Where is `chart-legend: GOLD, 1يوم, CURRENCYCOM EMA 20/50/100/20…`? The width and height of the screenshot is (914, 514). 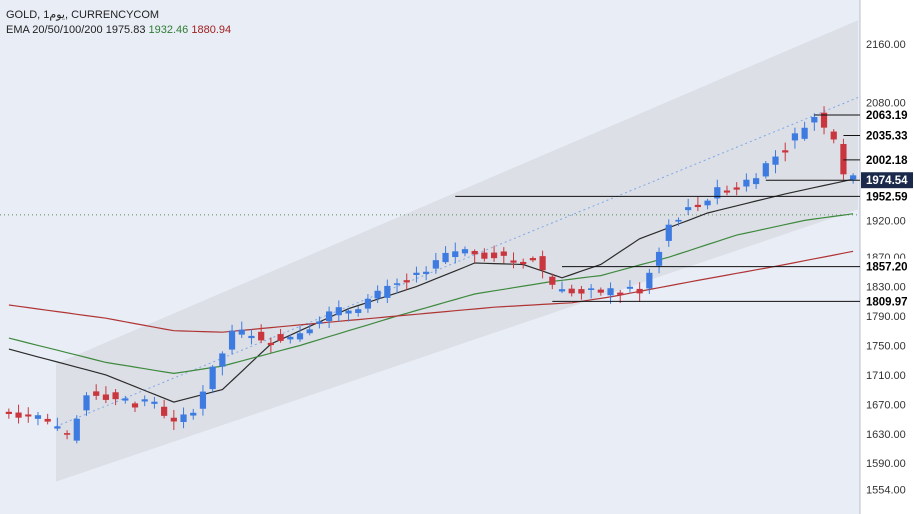 chart-legend: GOLD, 1يوم, CURRENCYCOM EMA 20/50/100/20… is located at coordinates (118, 23).